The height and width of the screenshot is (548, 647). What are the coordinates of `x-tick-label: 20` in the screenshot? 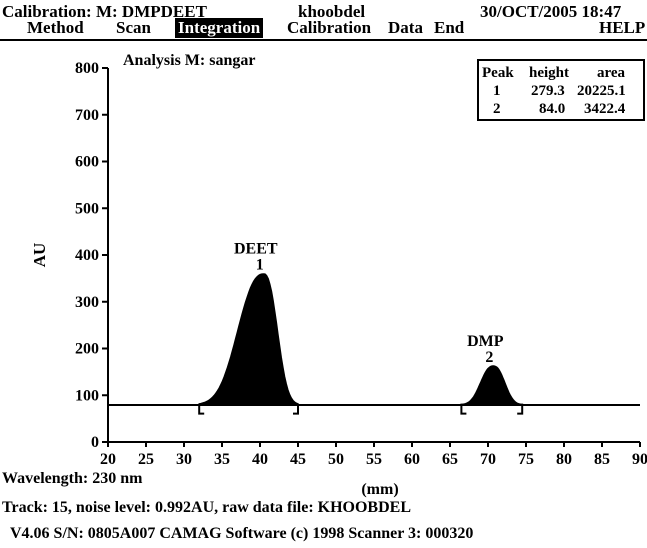 It's located at (108, 459).